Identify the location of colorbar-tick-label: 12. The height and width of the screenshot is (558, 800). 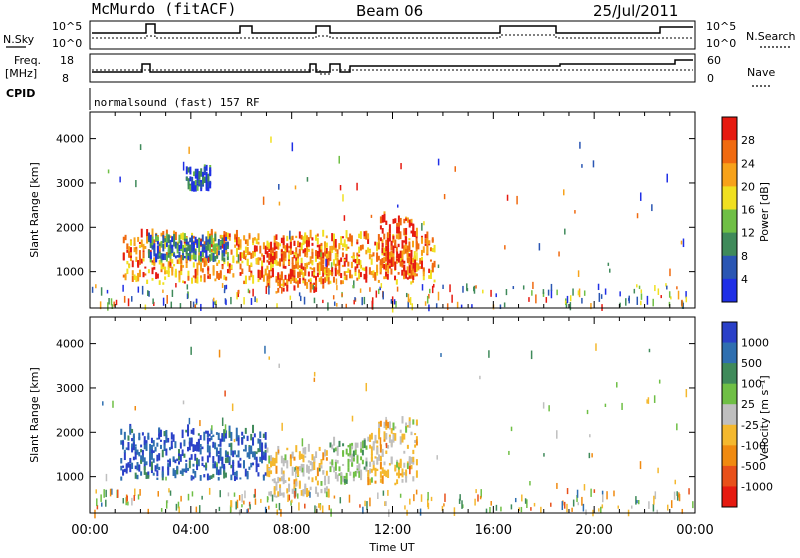
(748, 233).